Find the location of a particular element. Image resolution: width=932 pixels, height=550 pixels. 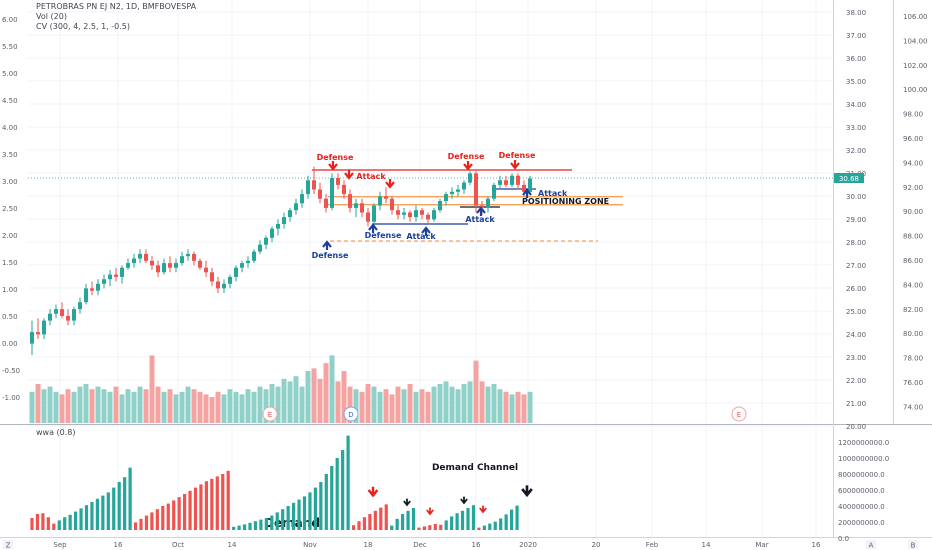

price-axis-tick: 23.00 is located at coordinates (856, 358).